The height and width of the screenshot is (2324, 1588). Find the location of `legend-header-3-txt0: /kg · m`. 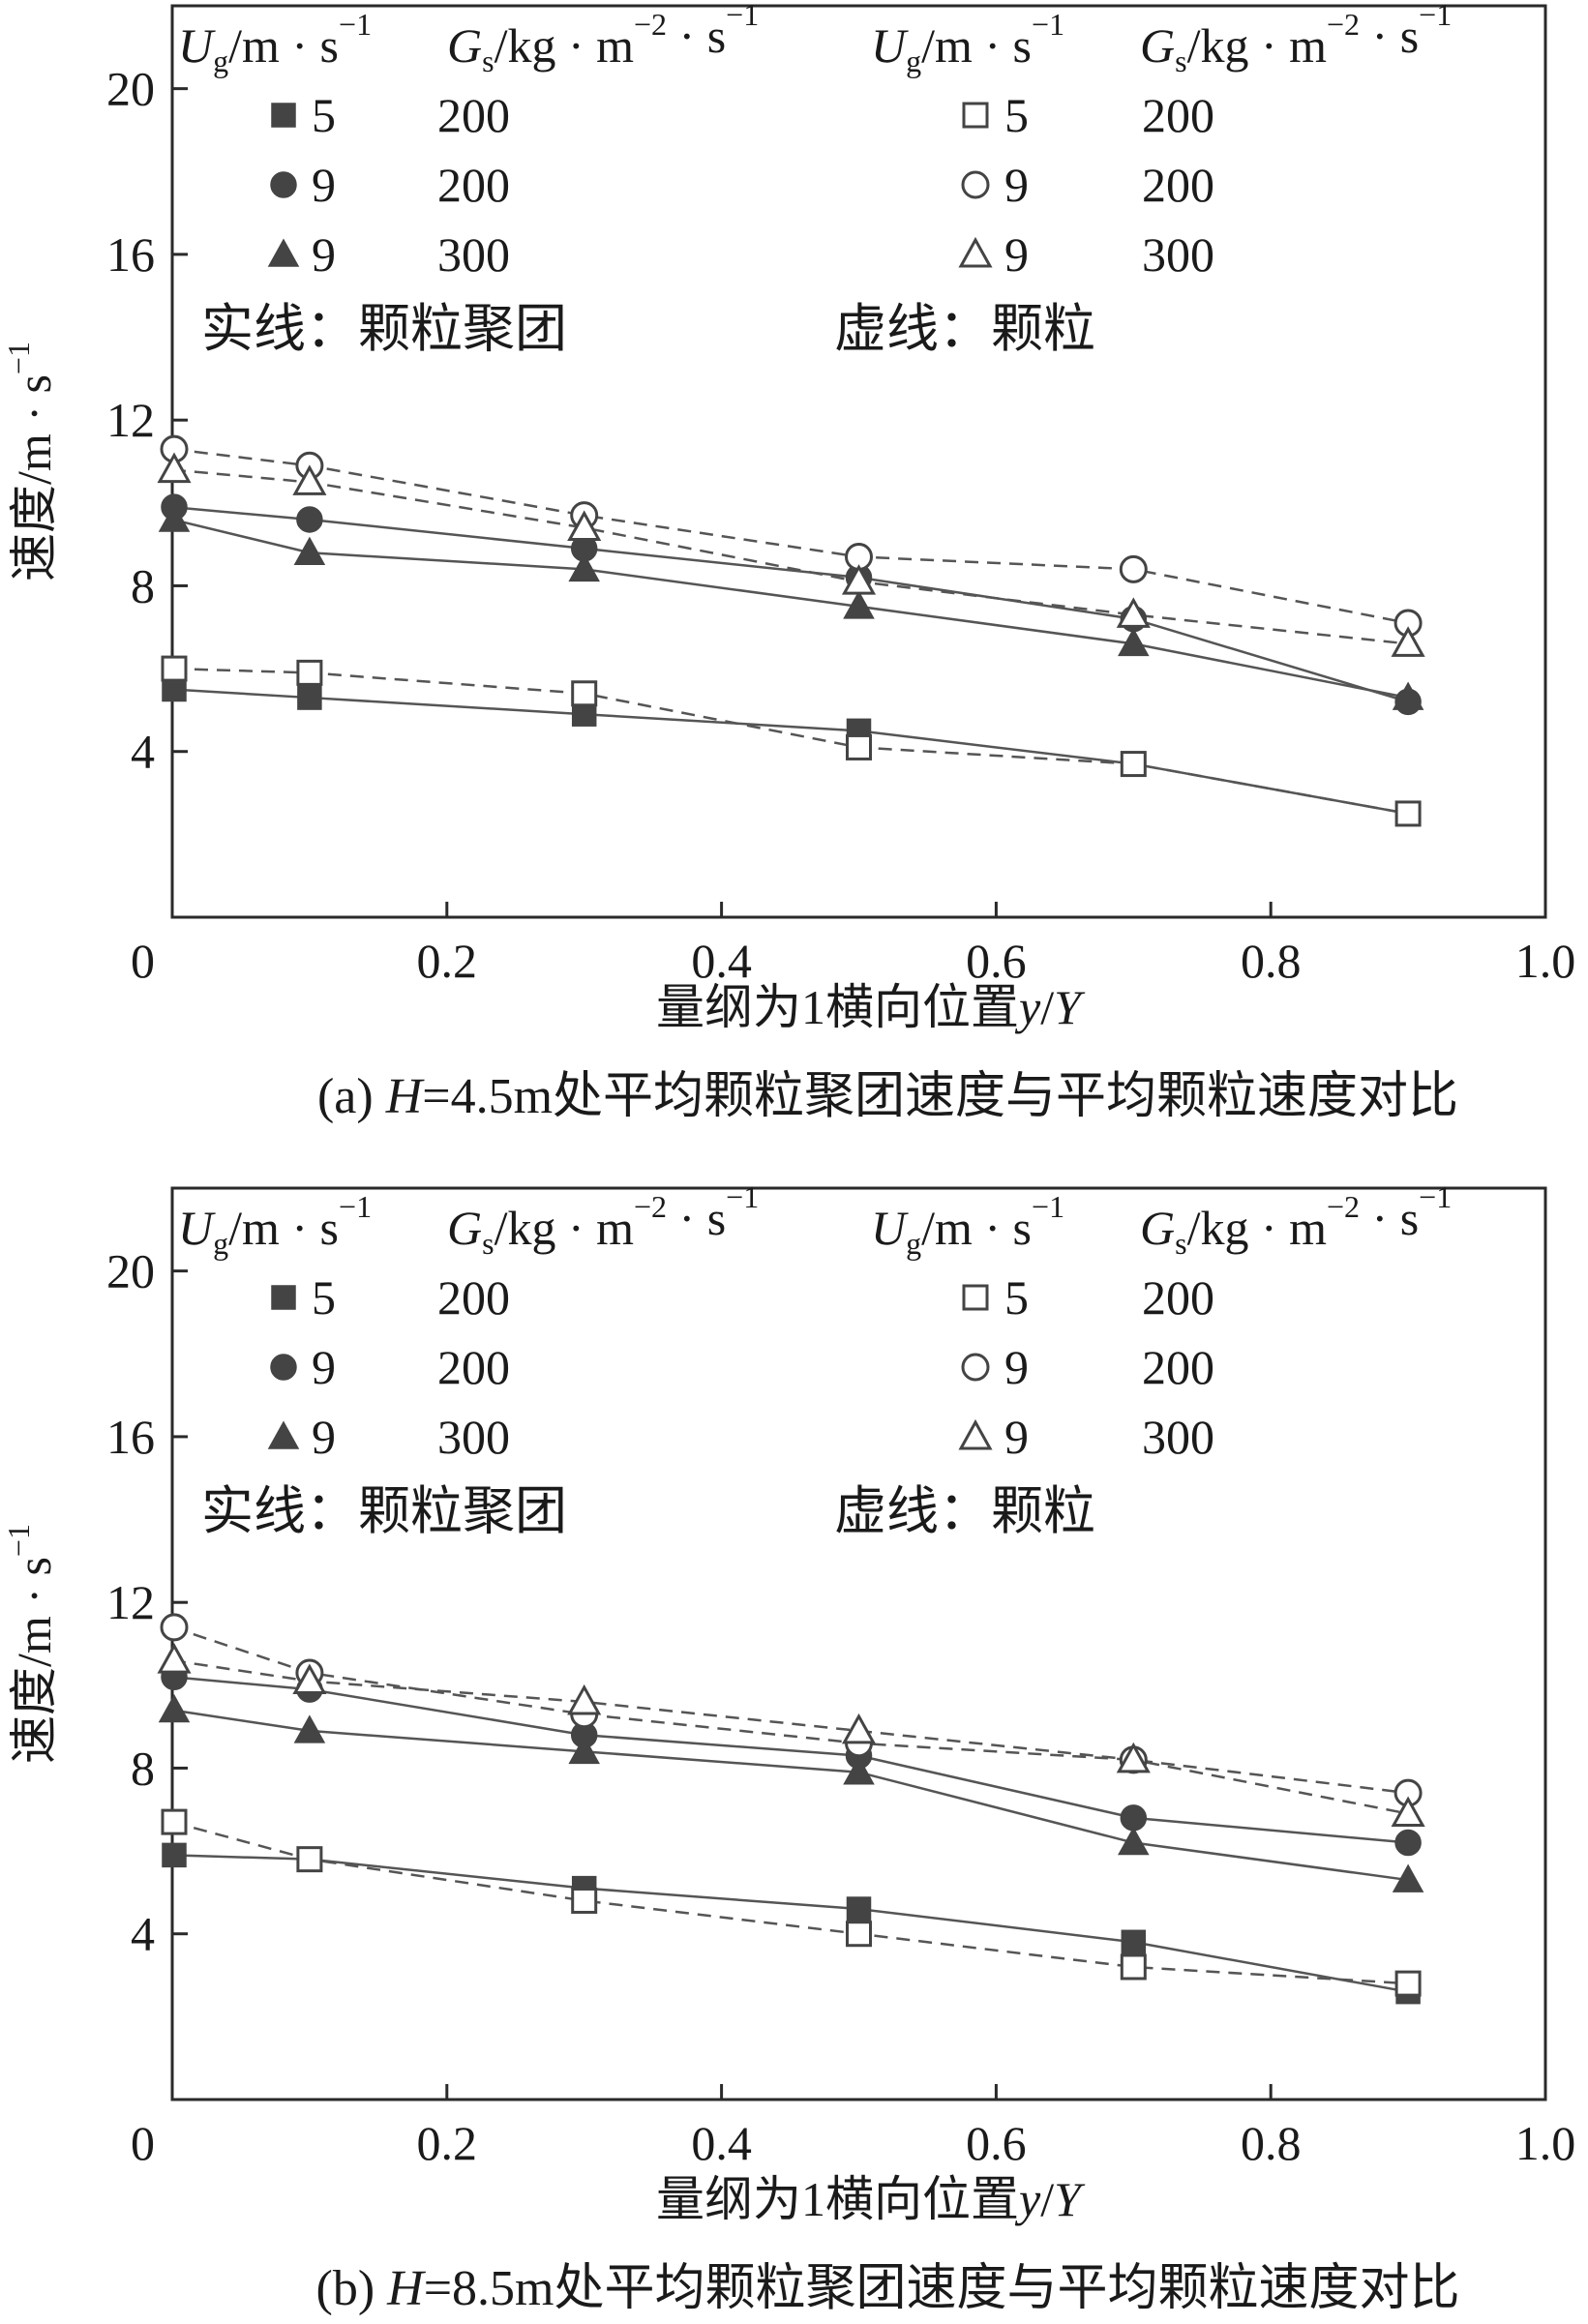

legend-header-3-txt0: /kg · m is located at coordinates (1258, 1228).